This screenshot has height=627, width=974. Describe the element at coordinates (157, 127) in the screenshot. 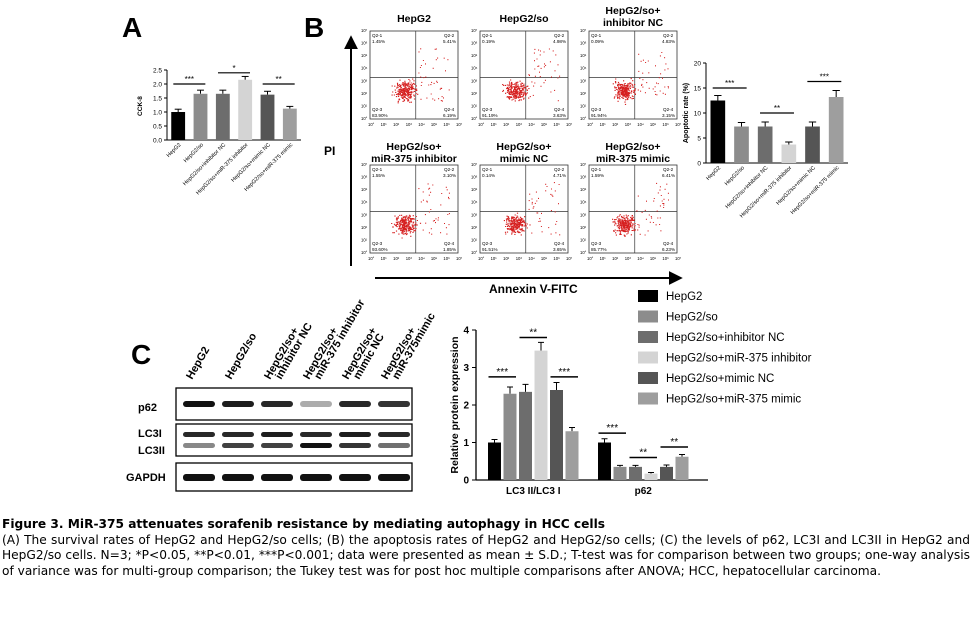

I see `y-tick-label: 0.5` at that location.